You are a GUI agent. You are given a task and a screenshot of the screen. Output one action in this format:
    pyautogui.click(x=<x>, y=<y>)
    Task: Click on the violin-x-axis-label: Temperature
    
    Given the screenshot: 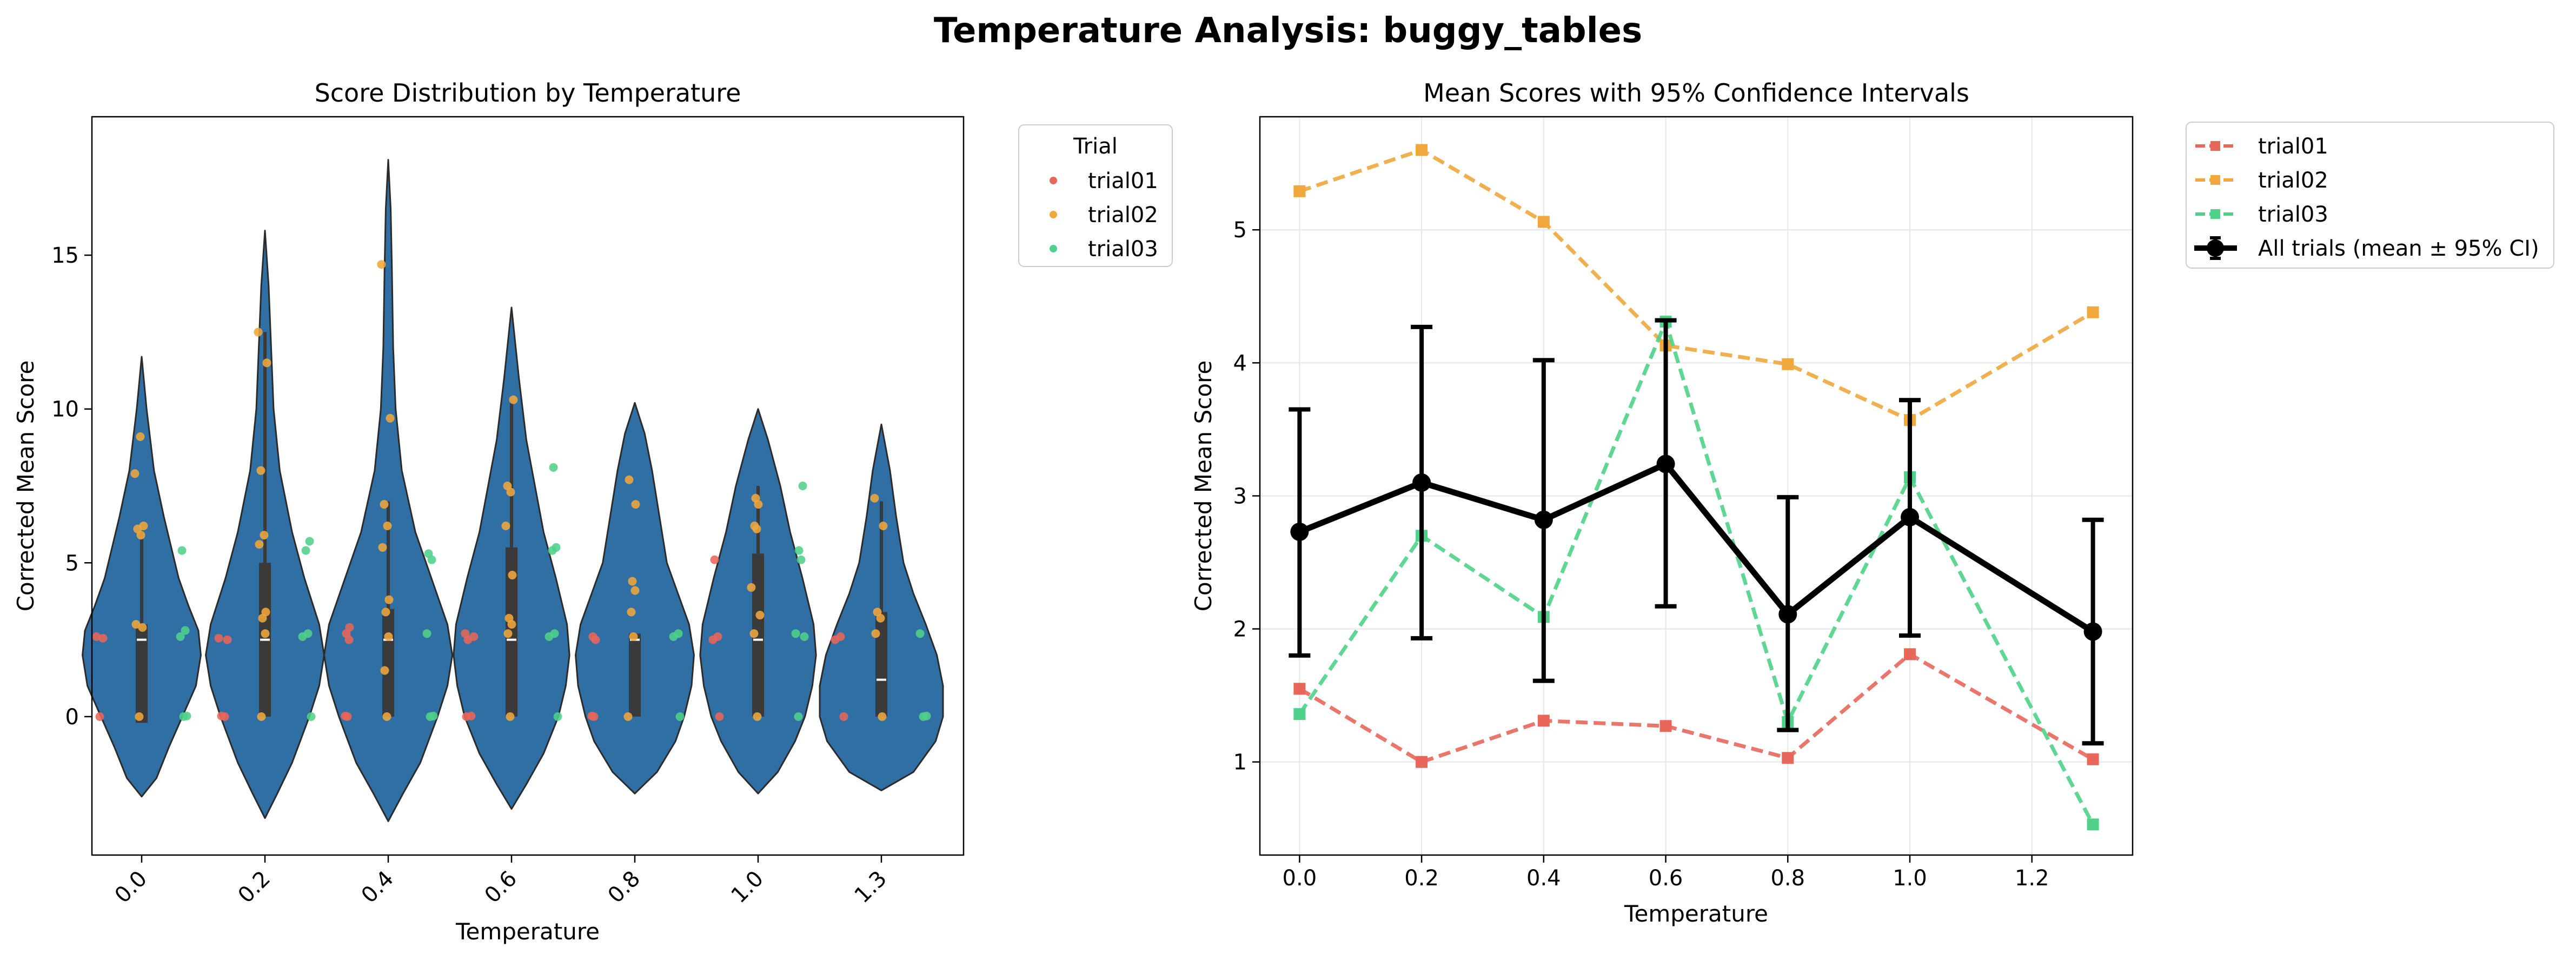 What is the action you would take?
    pyautogui.click(x=527, y=931)
    